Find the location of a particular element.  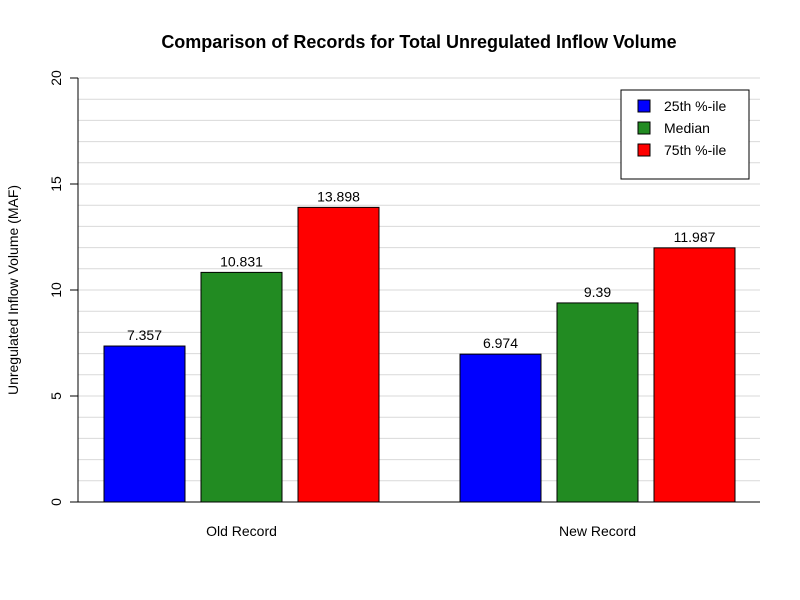

legend-label: 25th %-ile is located at coordinates (695, 106).